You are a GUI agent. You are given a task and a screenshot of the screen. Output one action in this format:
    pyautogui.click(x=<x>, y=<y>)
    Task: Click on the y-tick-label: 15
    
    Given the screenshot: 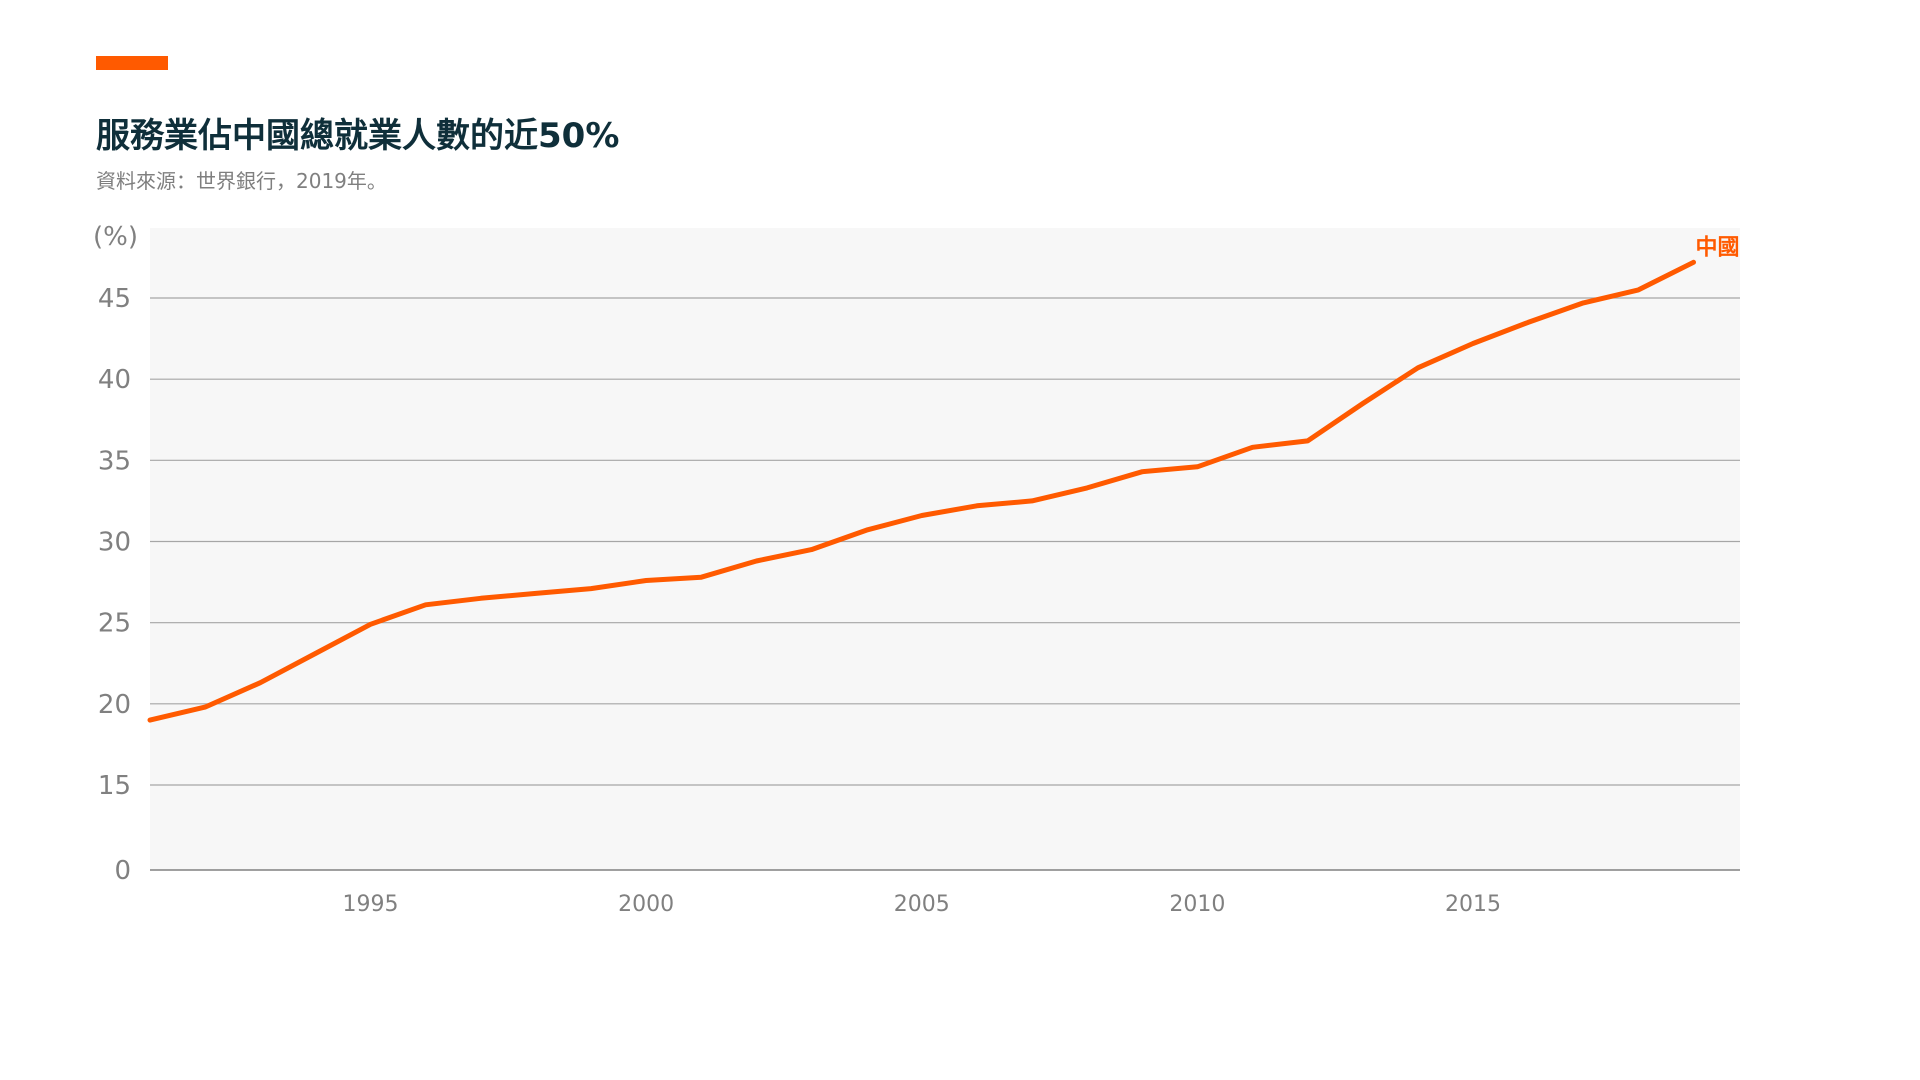 What is the action you would take?
    pyautogui.click(x=114, y=786)
    